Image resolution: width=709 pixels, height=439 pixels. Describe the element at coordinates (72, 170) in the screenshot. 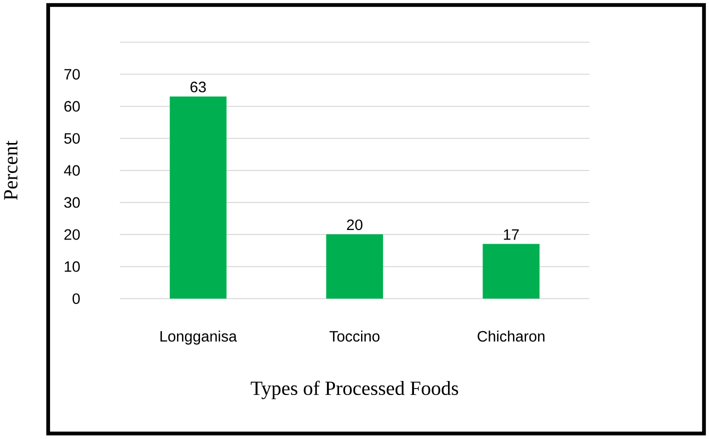

I see `y-tick-label: 40` at that location.